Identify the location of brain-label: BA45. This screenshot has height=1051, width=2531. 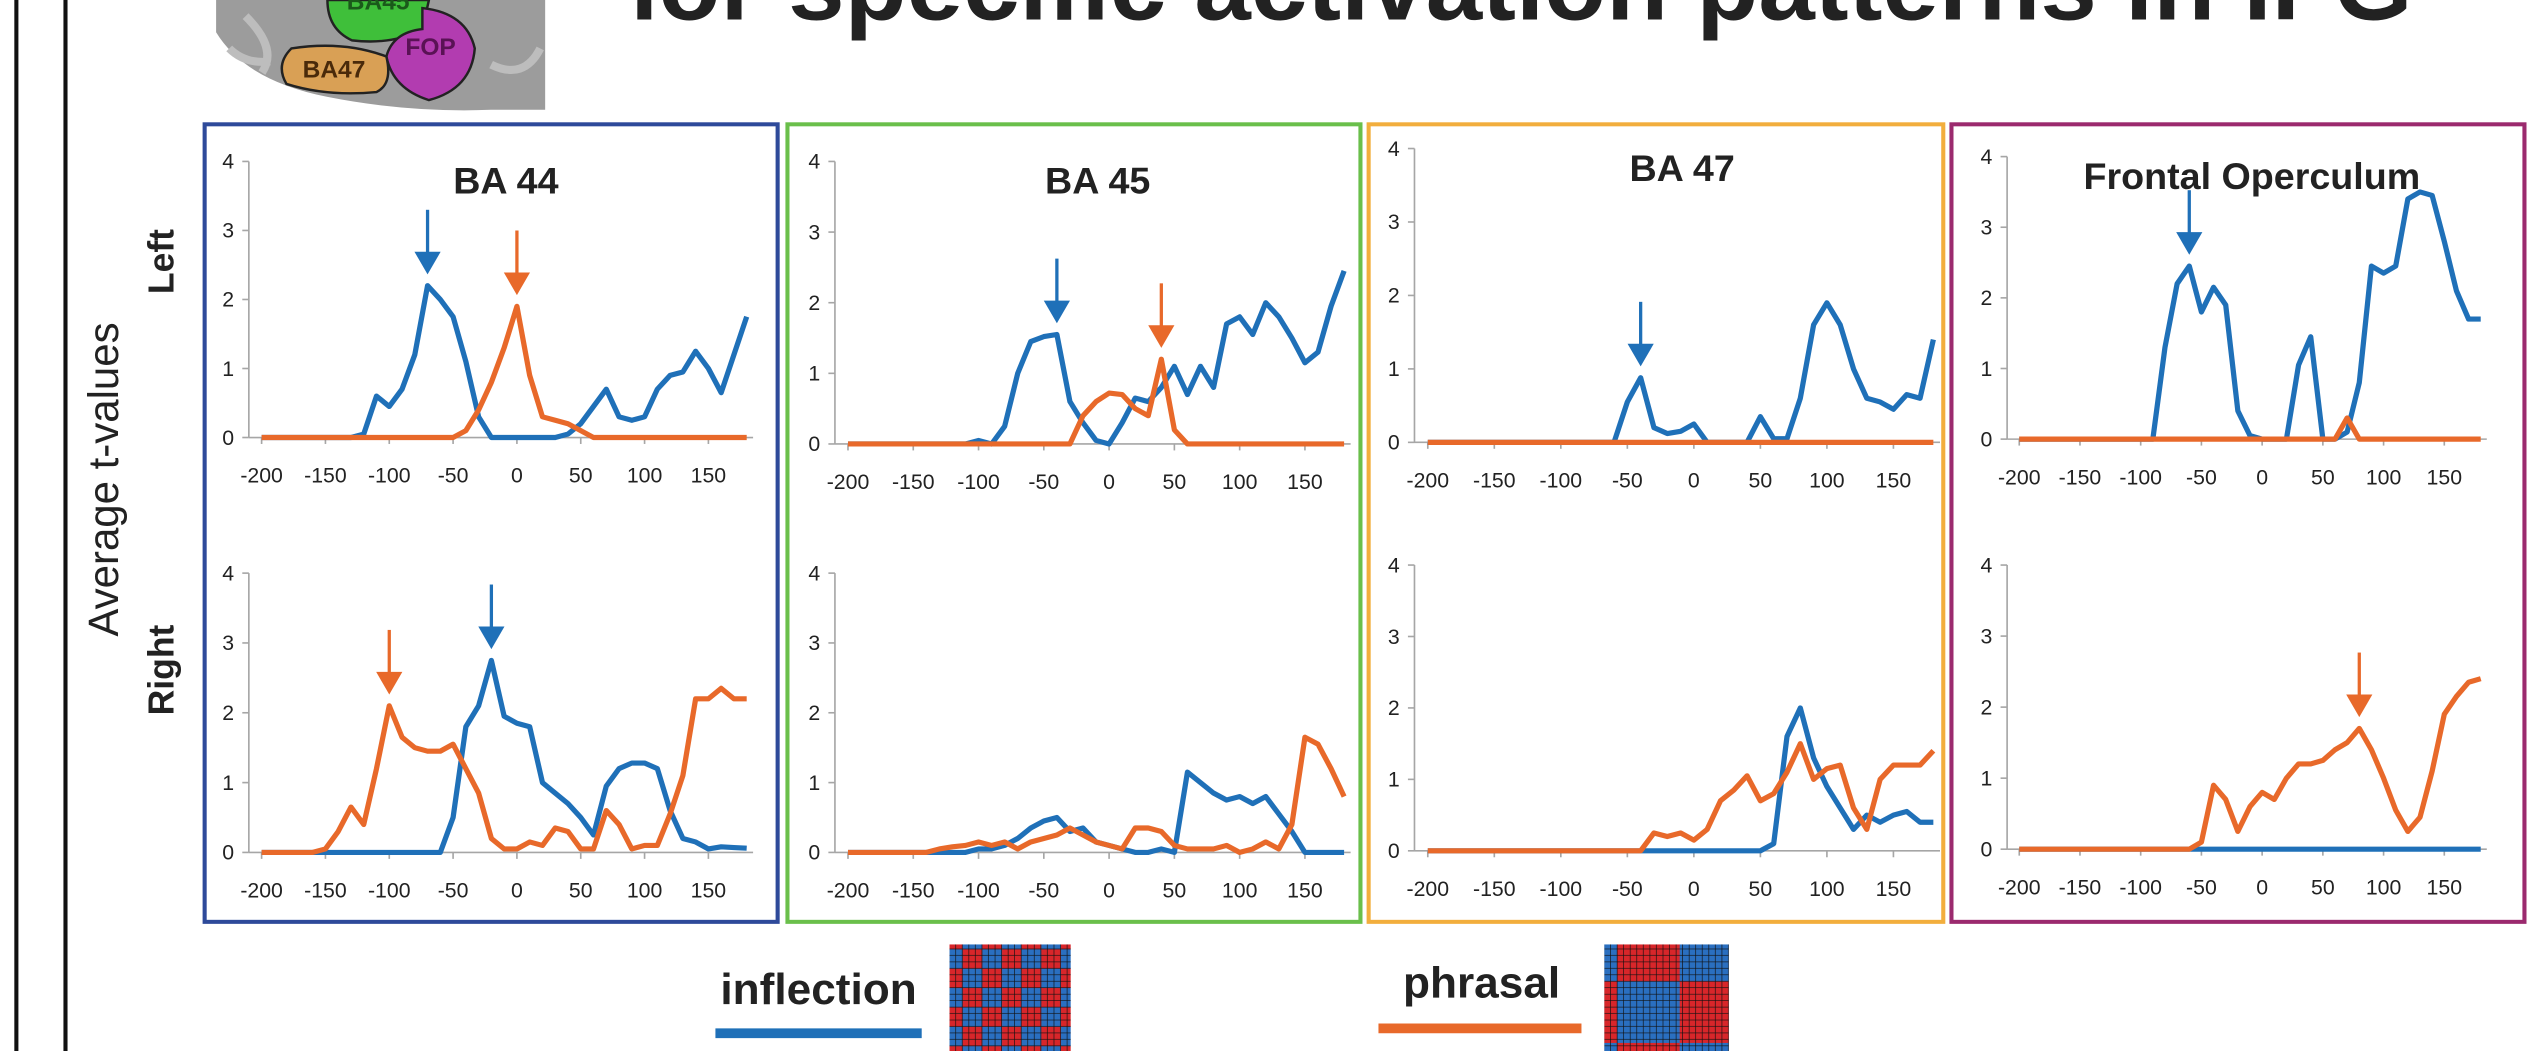
(378, 8).